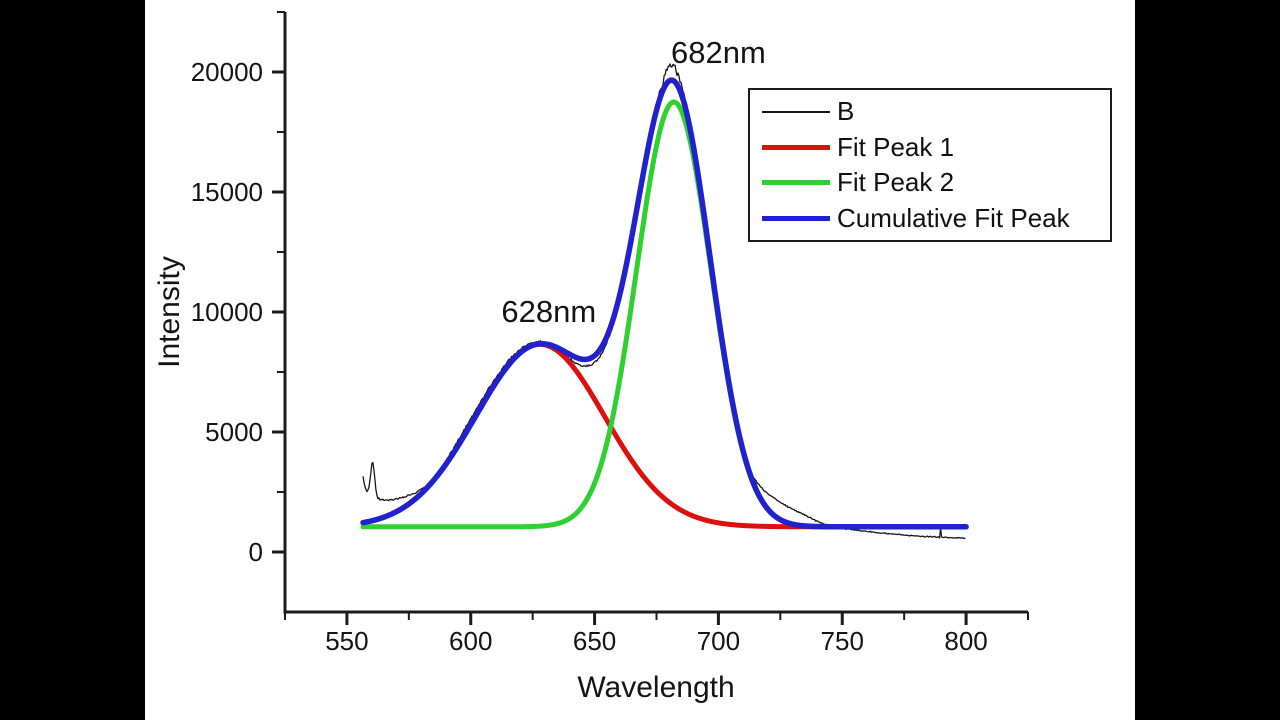 The image size is (1280, 720). I want to click on legend-label: Fit Peak 2, so click(896, 182).